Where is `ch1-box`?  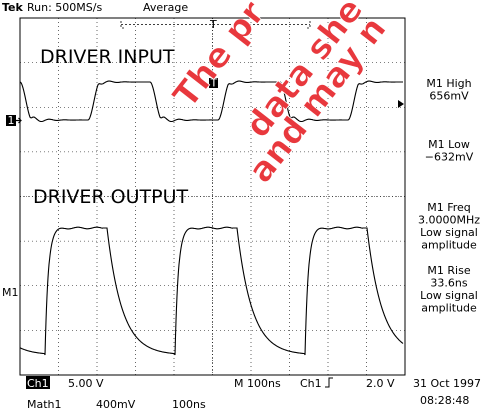 ch1-box is located at coordinates (38, 382).